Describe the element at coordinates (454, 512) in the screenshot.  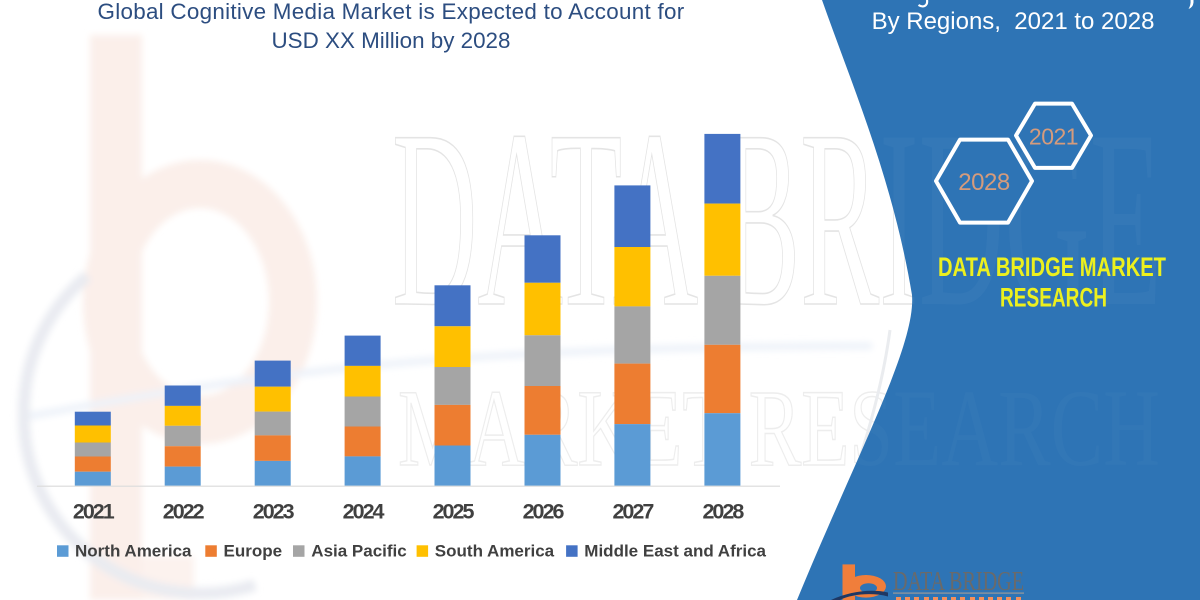
I see `svg-text: 2025` at that location.